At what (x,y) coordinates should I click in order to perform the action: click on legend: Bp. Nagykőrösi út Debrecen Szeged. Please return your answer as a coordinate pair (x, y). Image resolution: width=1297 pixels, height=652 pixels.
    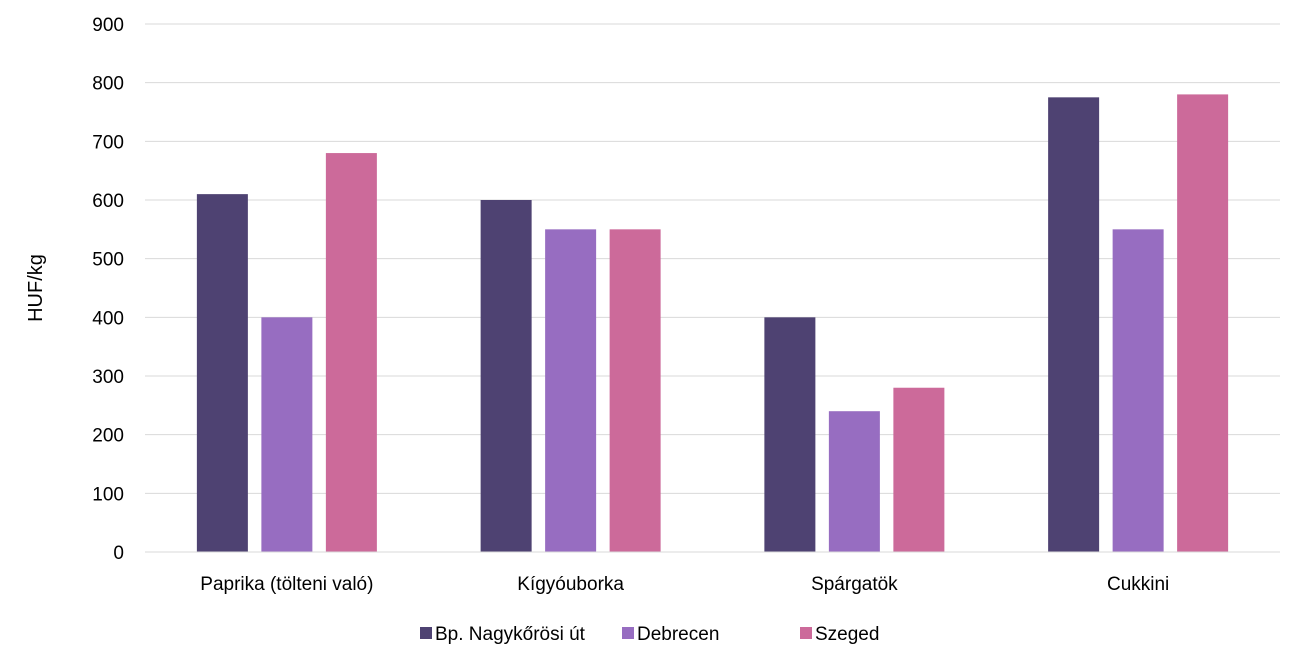
    Looking at the image, I should click on (649, 634).